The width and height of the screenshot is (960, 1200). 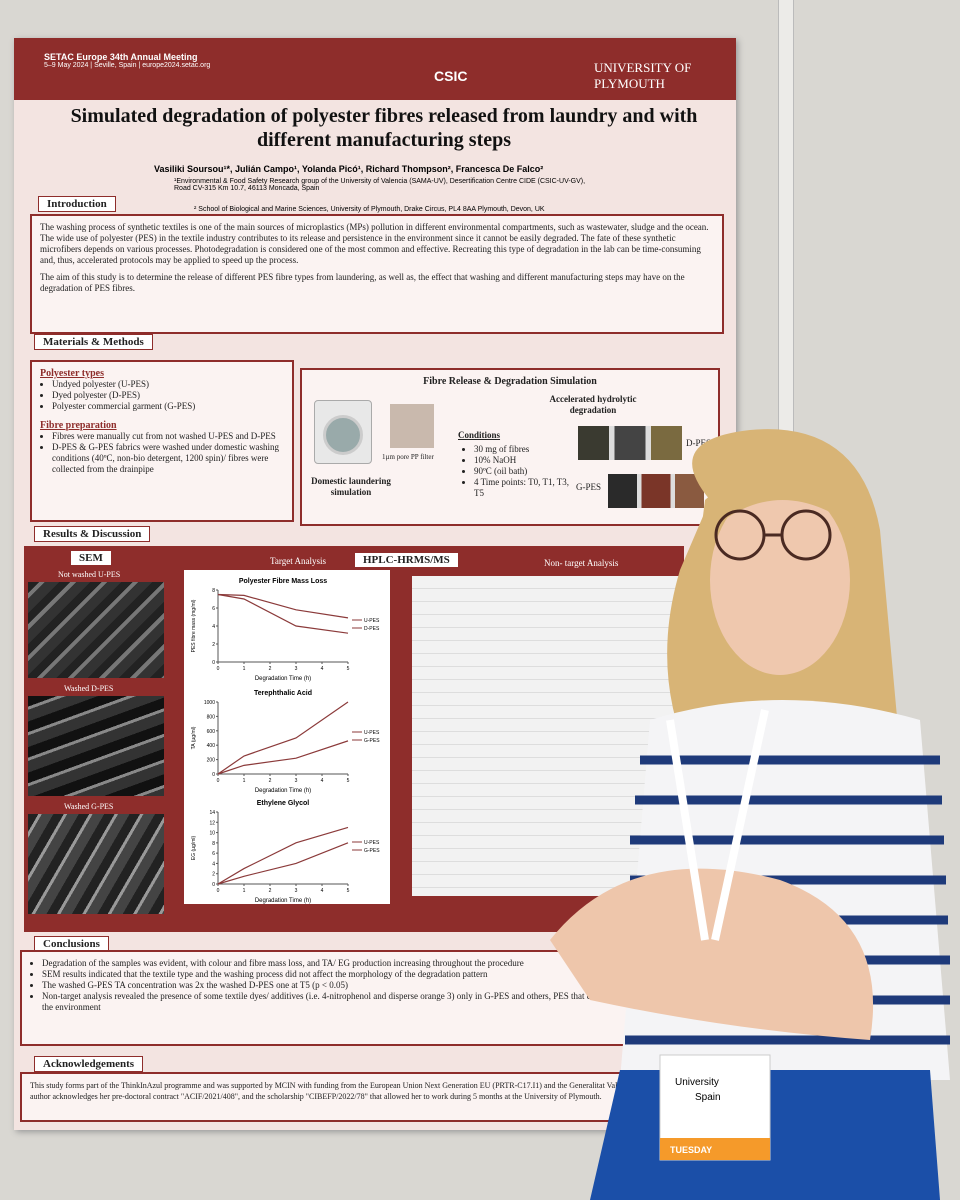 What do you see at coordinates (211, 732) in the screenshot?
I see `y-tick-label: 600` at bounding box center [211, 732].